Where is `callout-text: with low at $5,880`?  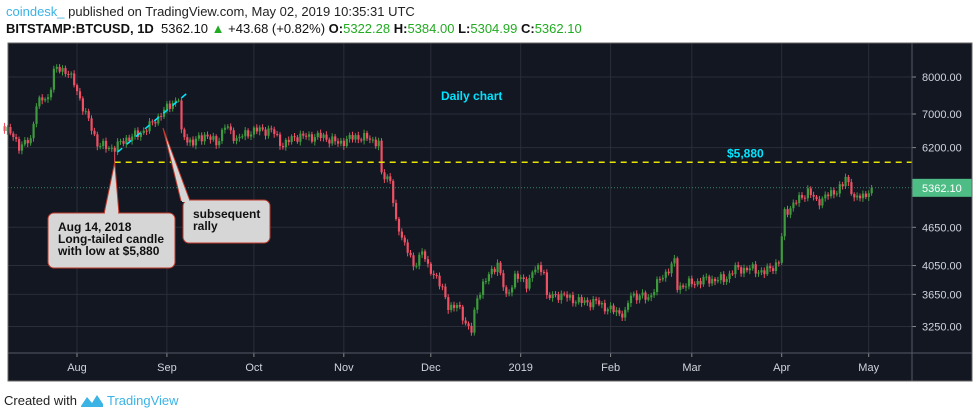
callout-text: with low at $5,880 is located at coordinates (108, 251).